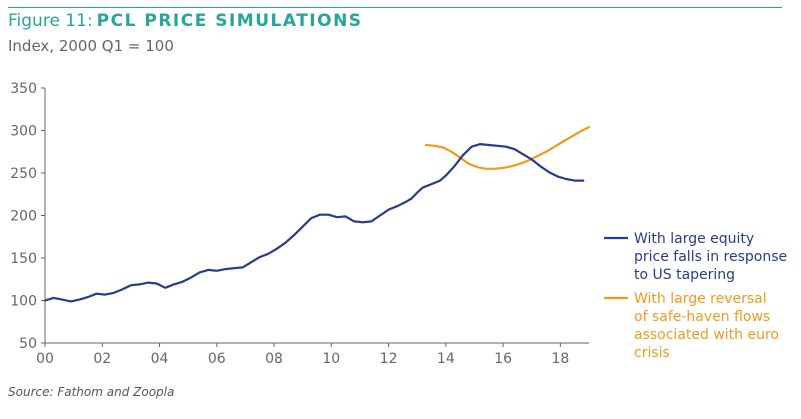 This screenshot has width=801, height=419. I want to click on figure-title: PCL PRICE SIMULATIONS, so click(229, 21).